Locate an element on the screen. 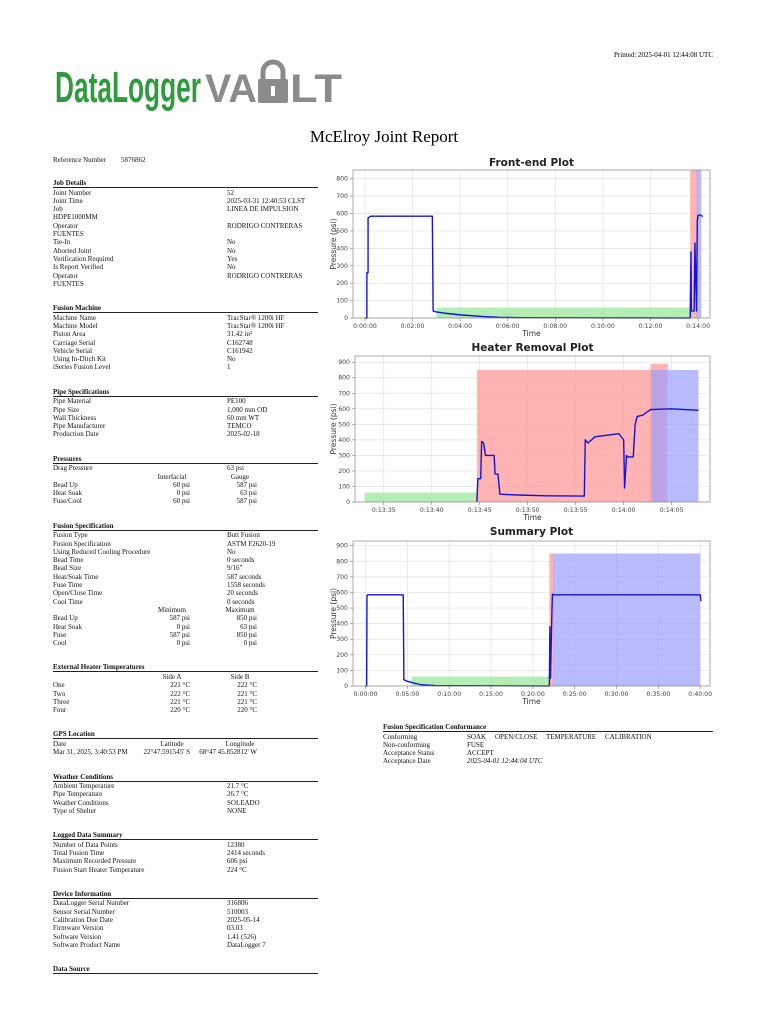 This screenshot has height=1024, width=768. field-value: 1 is located at coordinates (229, 367).